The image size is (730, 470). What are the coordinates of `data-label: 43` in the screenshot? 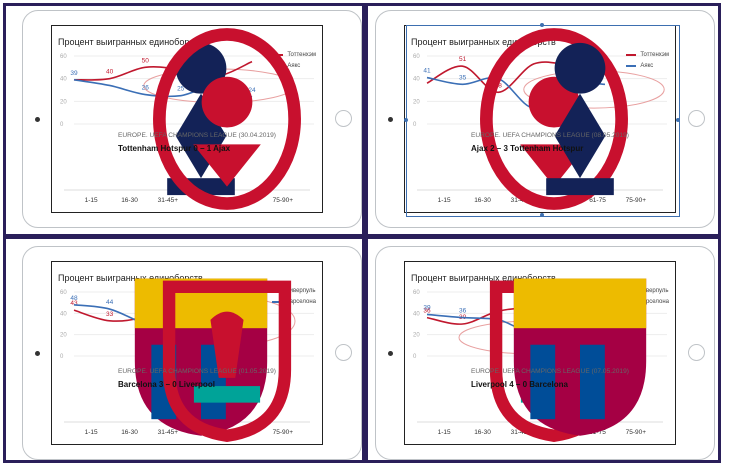 It's located at (74, 303).